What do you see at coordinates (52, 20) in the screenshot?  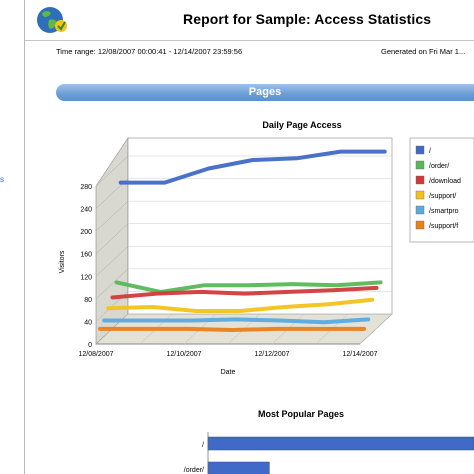 I see `globe-logo-icon` at bounding box center [52, 20].